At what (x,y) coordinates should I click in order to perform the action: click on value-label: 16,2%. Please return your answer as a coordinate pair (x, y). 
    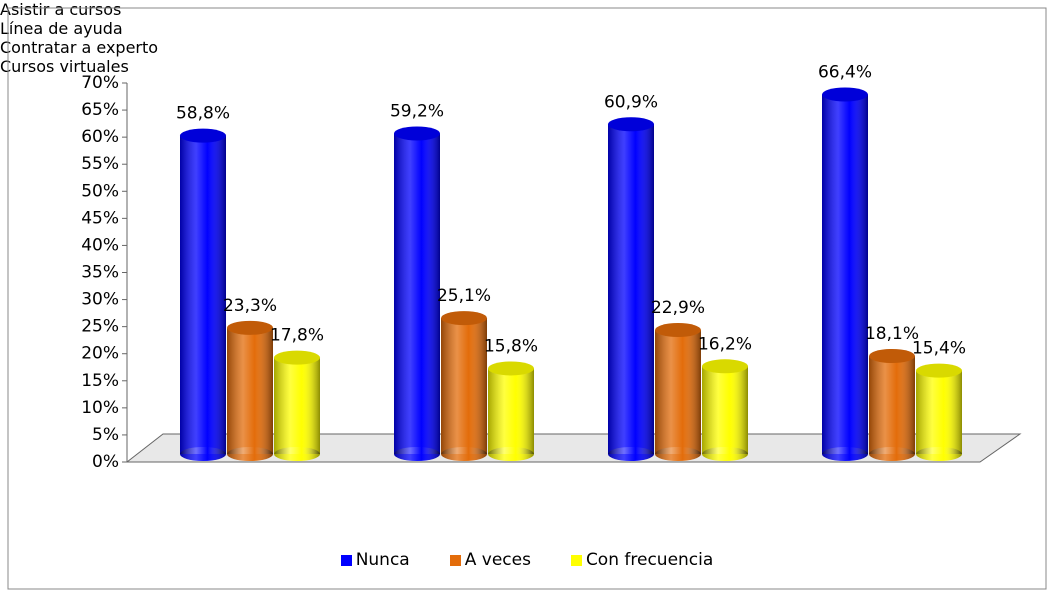
    Looking at the image, I should click on (725, 344).